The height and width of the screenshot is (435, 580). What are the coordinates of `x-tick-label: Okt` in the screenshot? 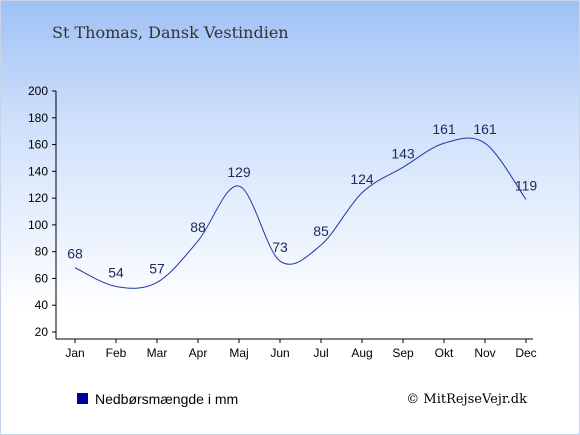 It's located at (444, 353).